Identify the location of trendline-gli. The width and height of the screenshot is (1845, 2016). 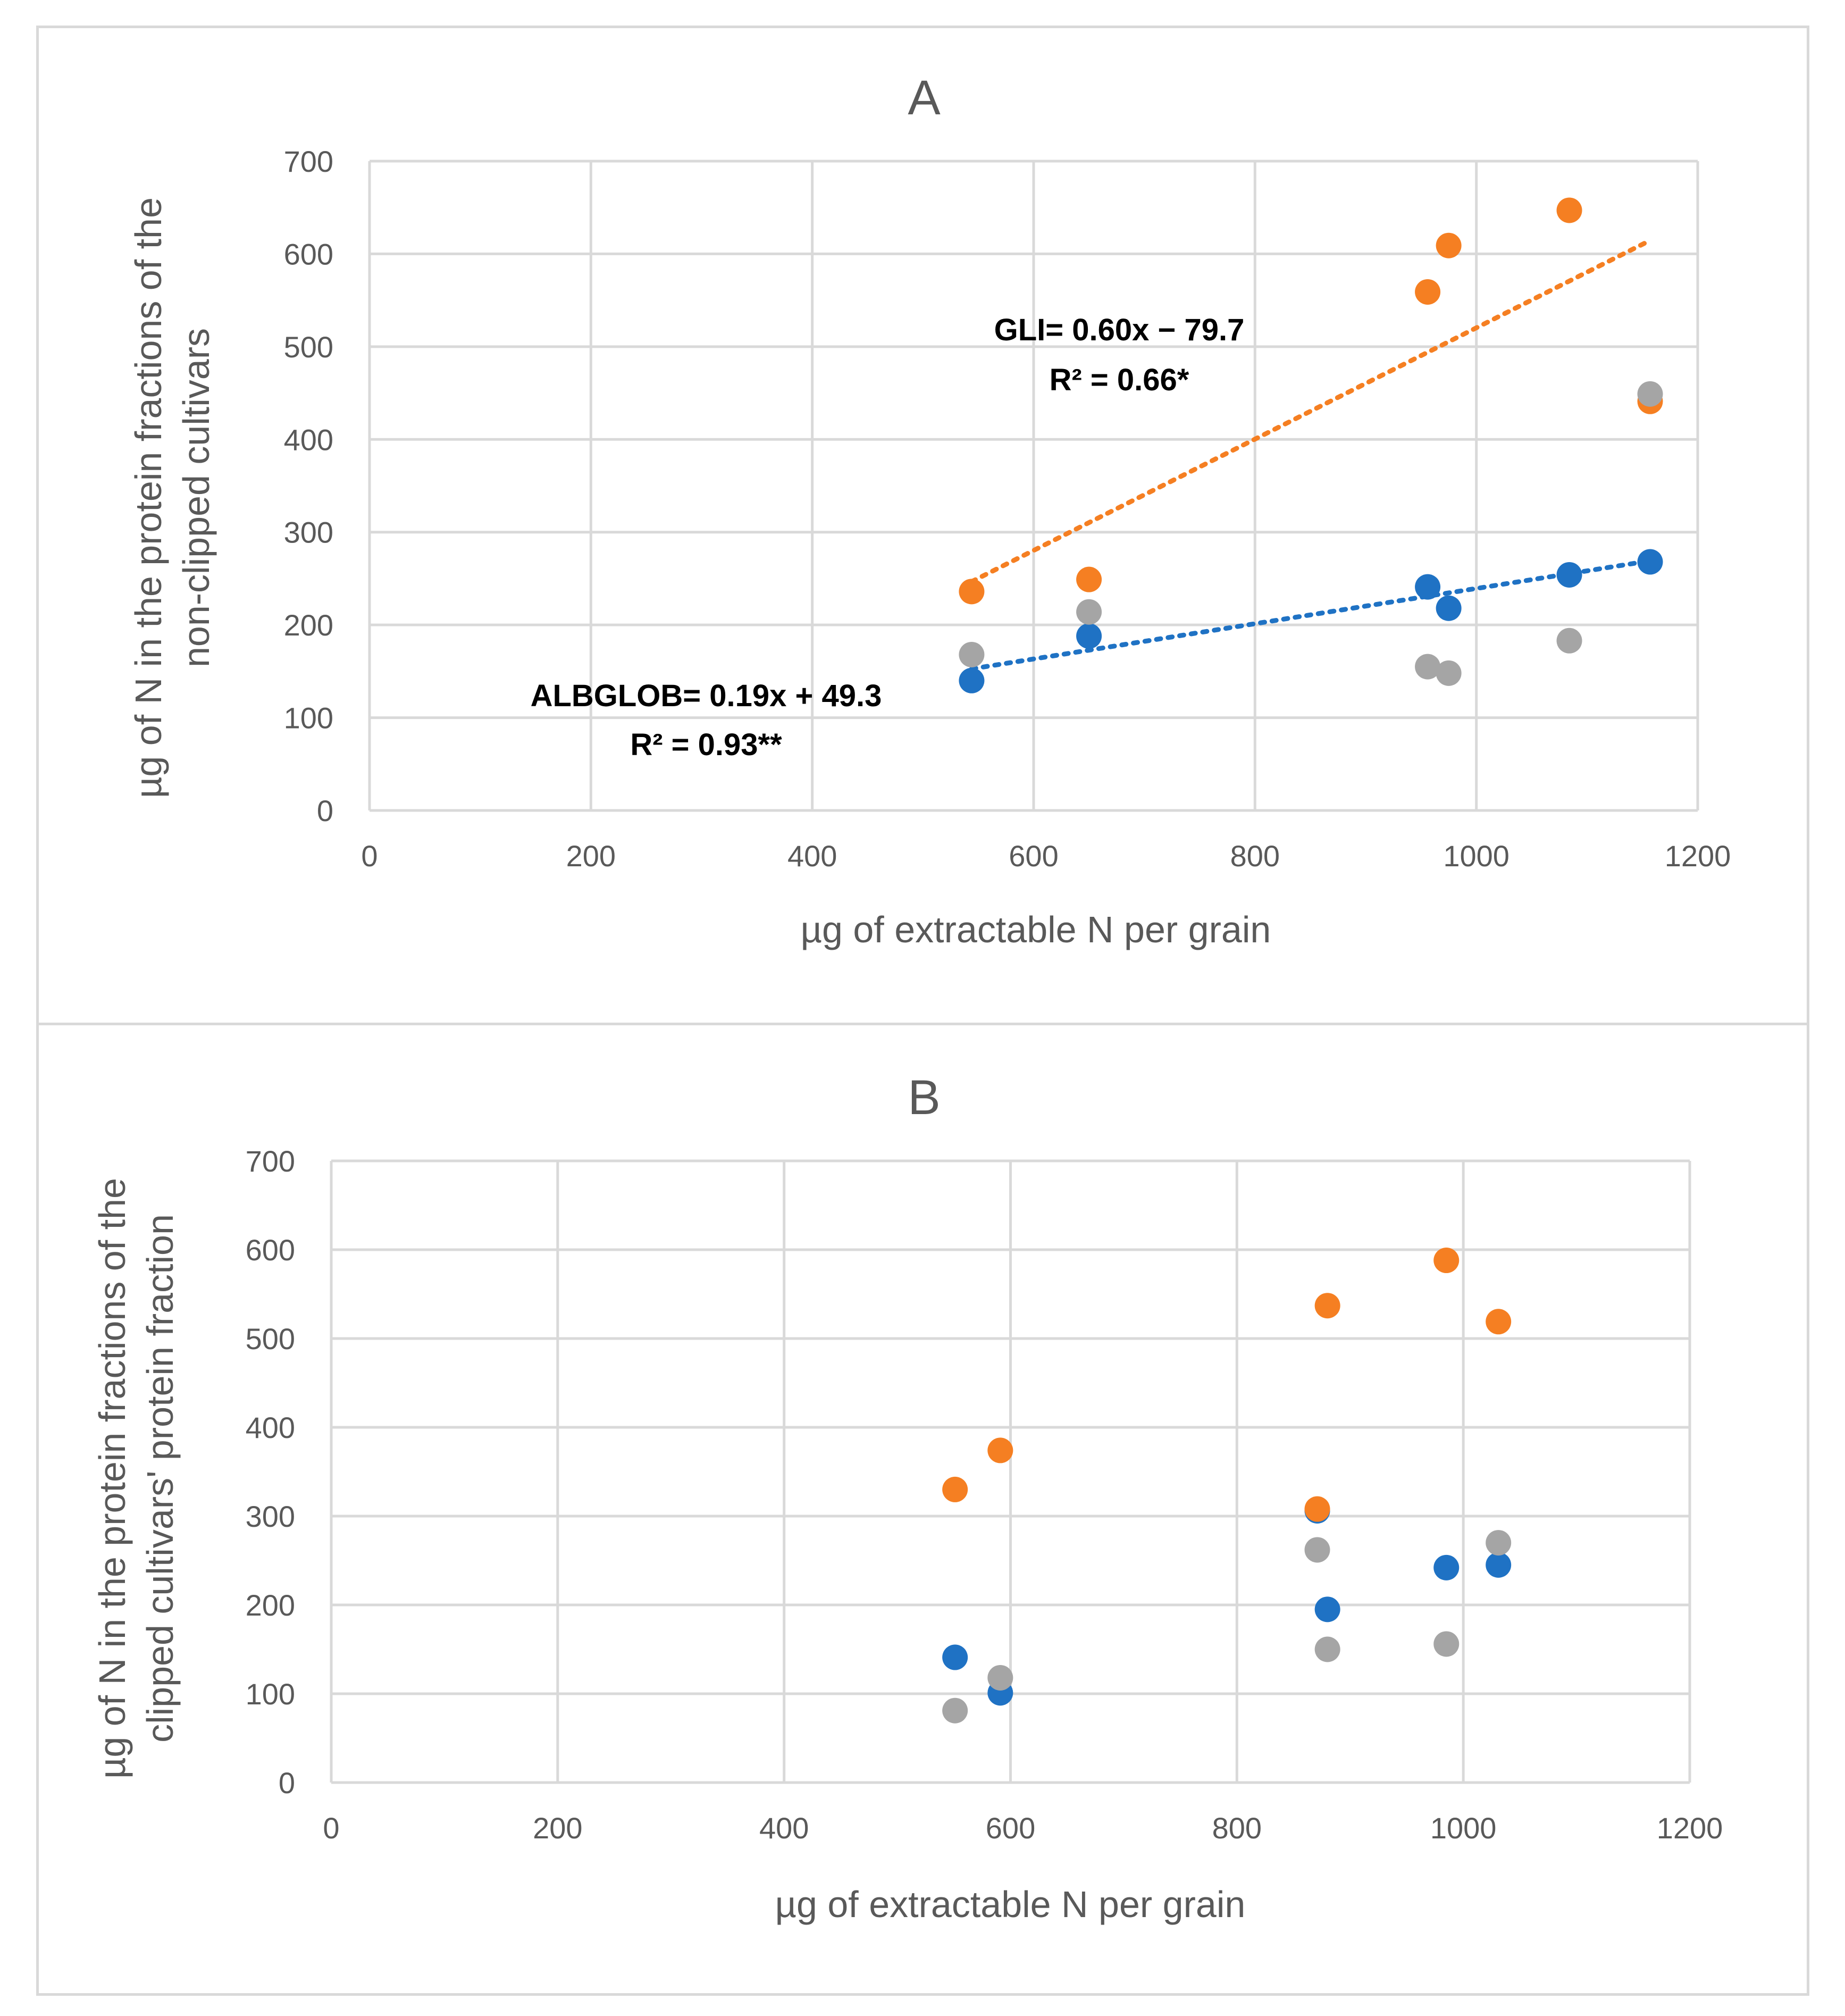
(1311, 411).